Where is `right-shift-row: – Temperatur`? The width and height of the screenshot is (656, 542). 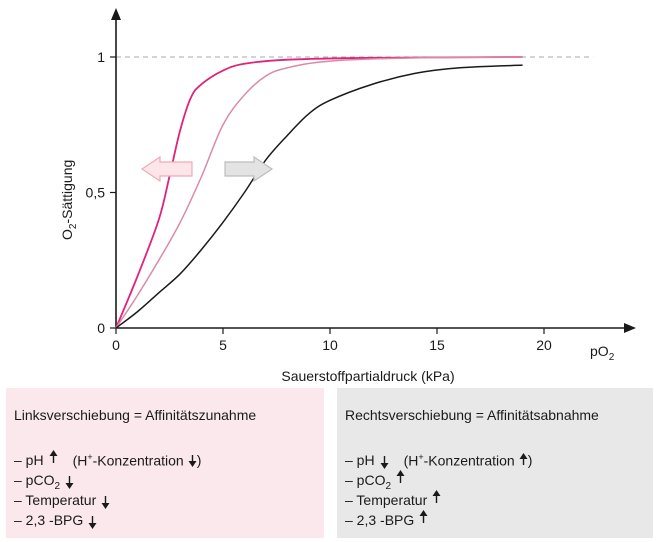 right-shift-row: – Temperatur is located at coordinates (393, 499).